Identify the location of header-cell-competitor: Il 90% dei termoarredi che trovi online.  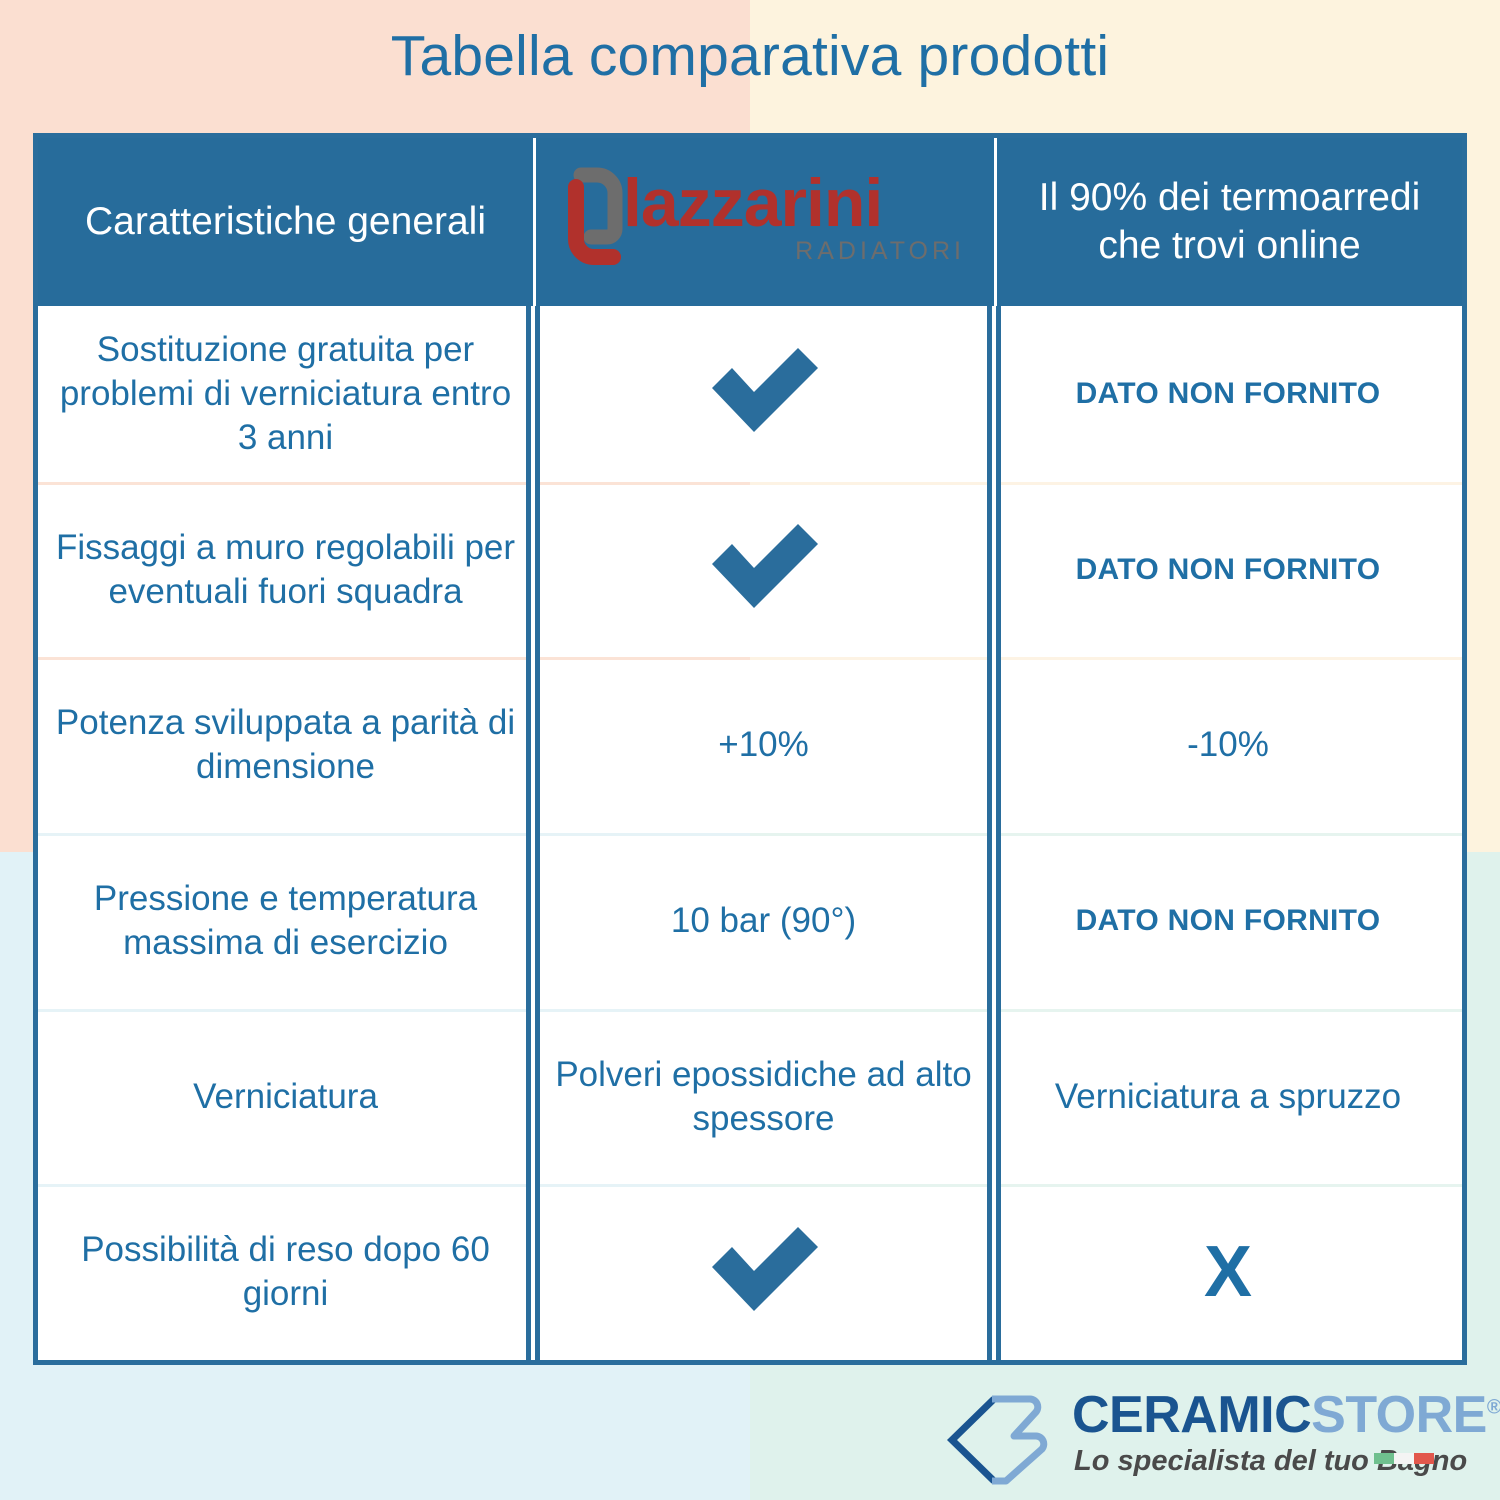
(1228, 222).